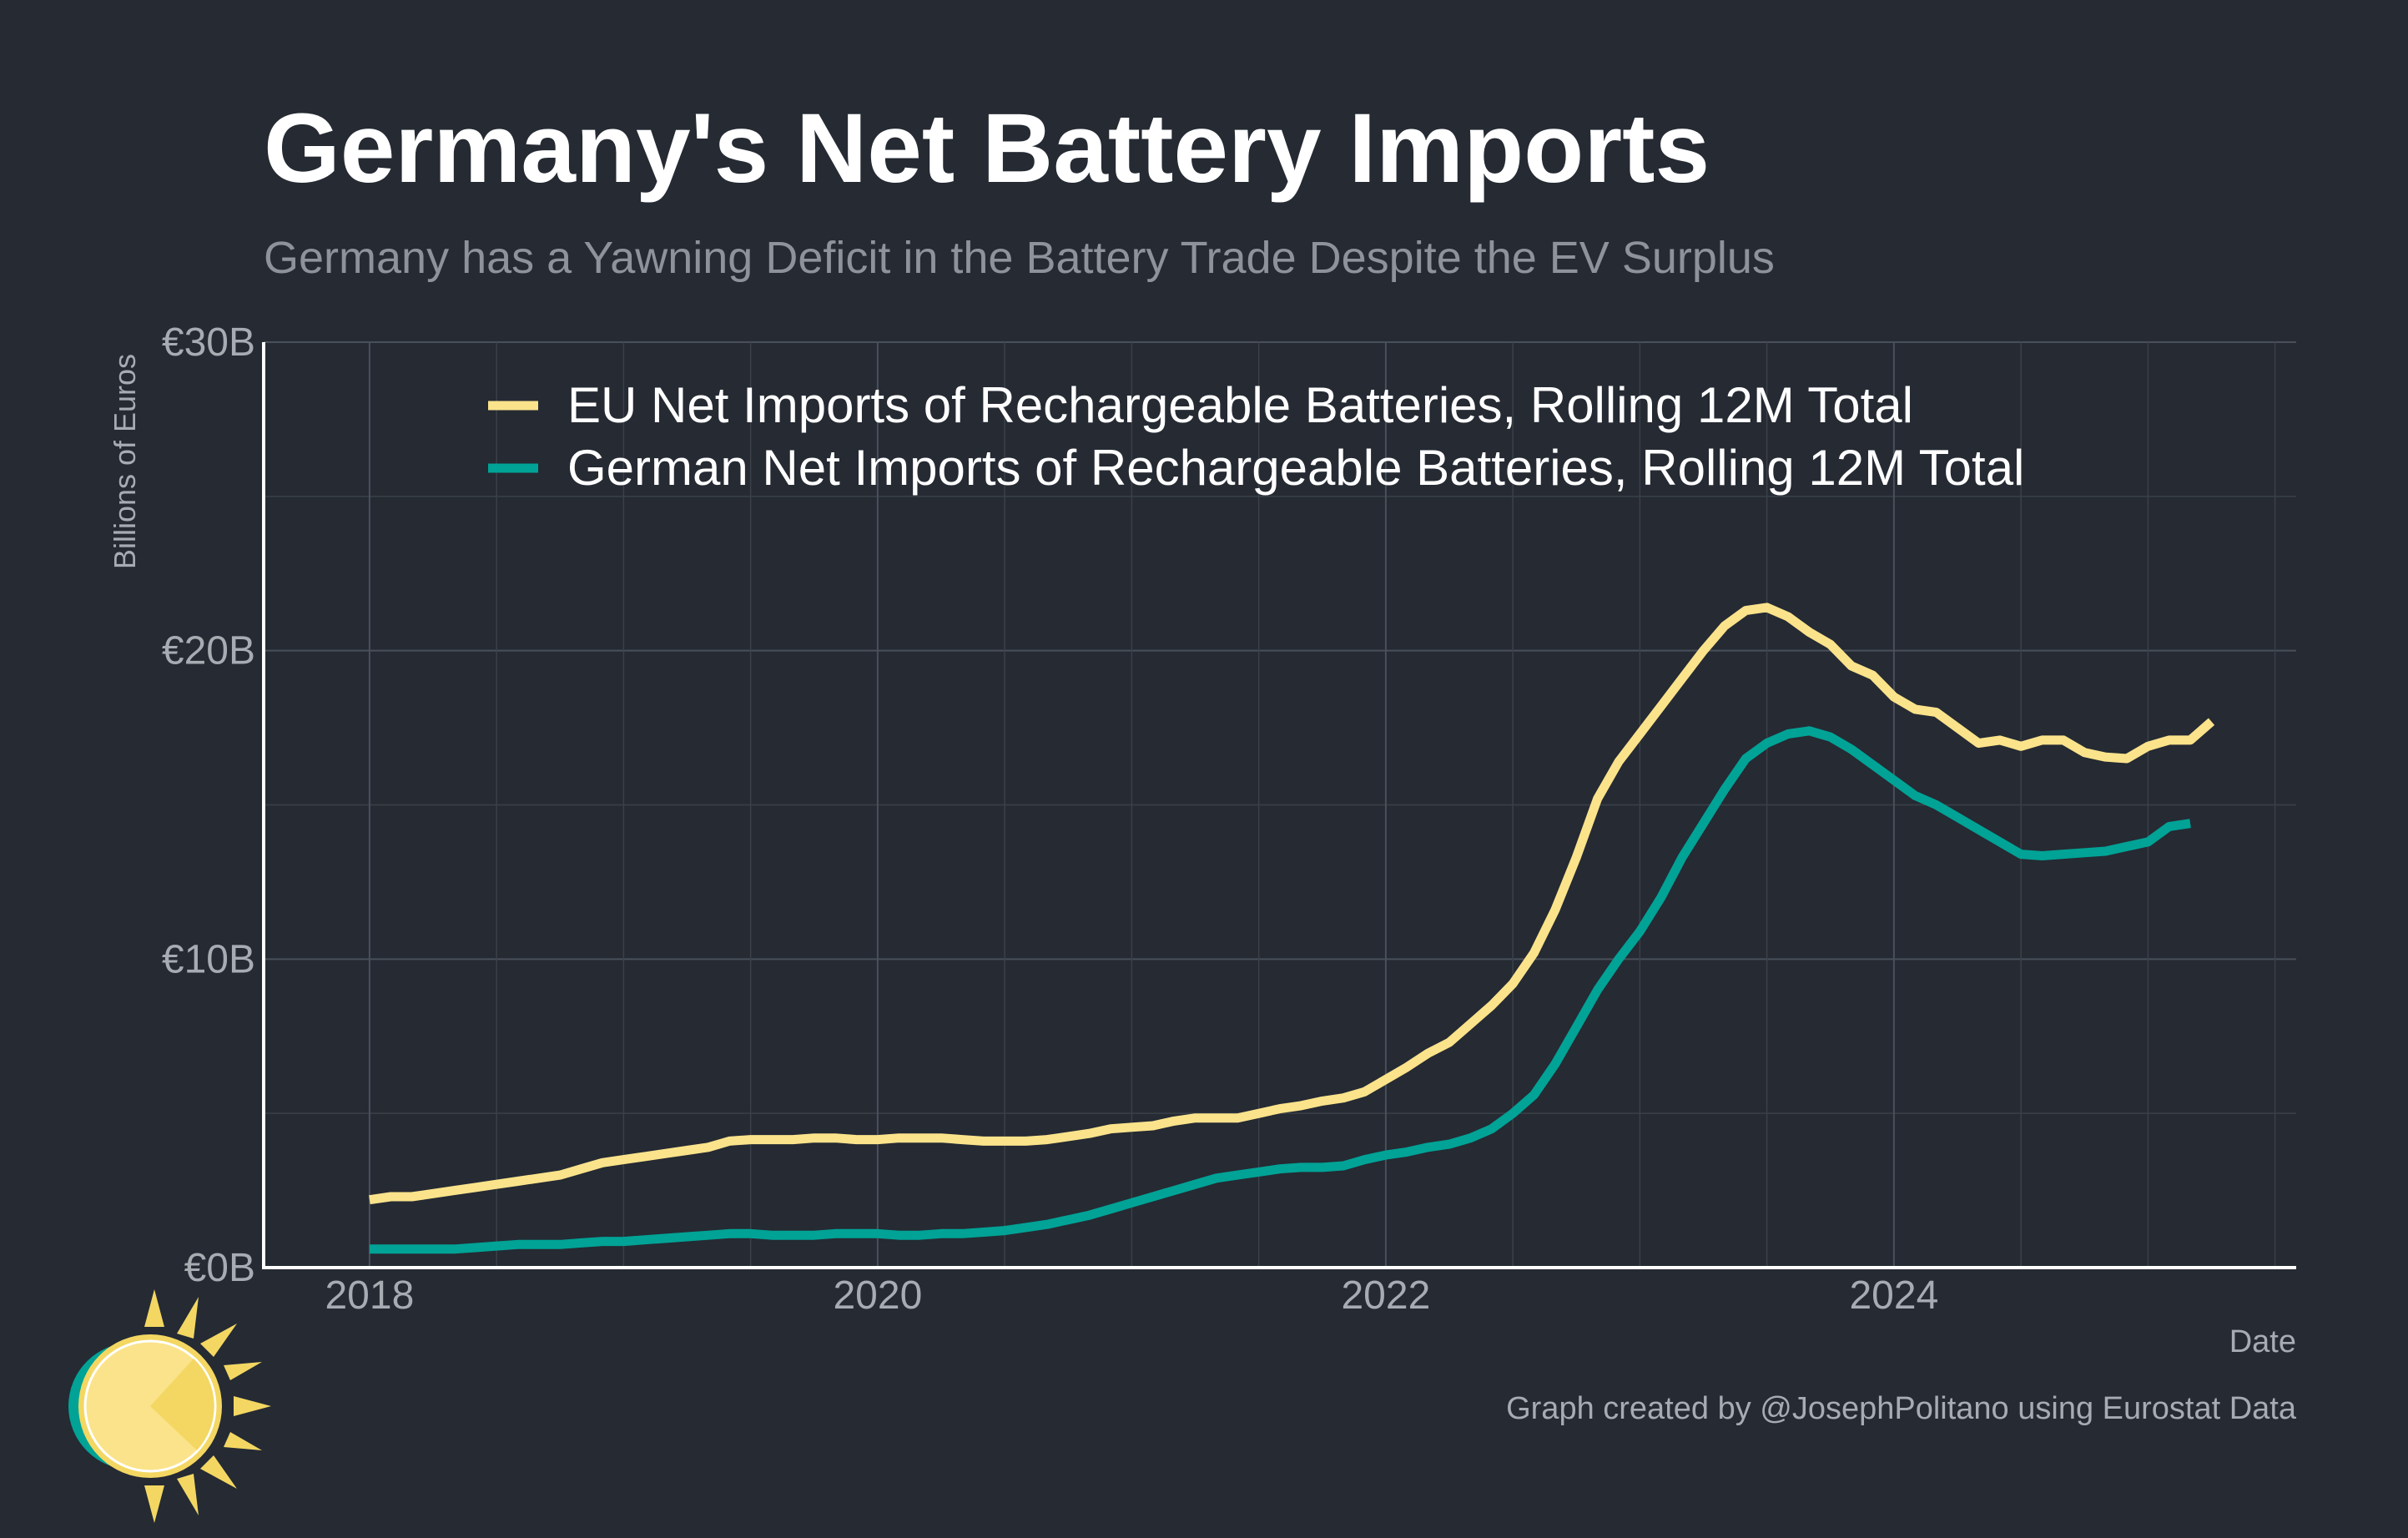 This screenshot has width=2408, height=1538. Describe the element at coordinates (987, 148) in the screenshot. I see `chart-title: Germany's Net Battery Imports` at that location.